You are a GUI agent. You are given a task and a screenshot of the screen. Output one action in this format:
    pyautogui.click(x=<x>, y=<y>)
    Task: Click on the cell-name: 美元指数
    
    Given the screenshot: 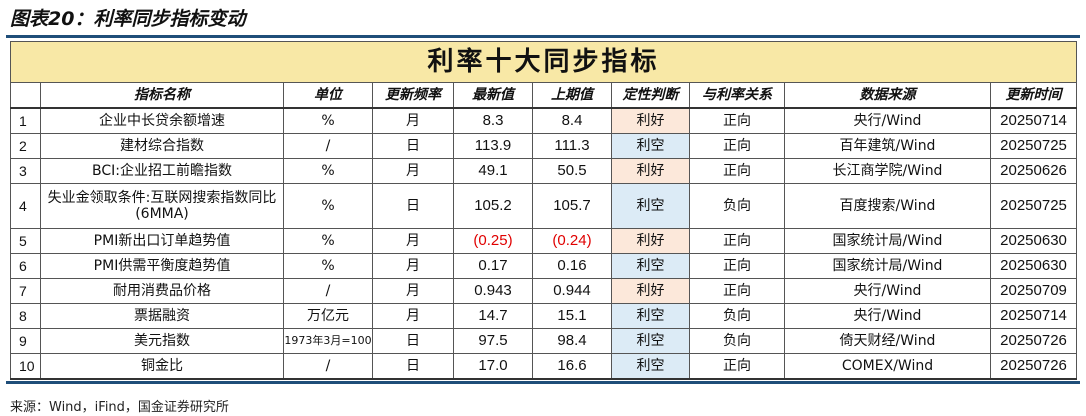 What is the action you would take?
    pyautogui.click(x=162, y=341)
    